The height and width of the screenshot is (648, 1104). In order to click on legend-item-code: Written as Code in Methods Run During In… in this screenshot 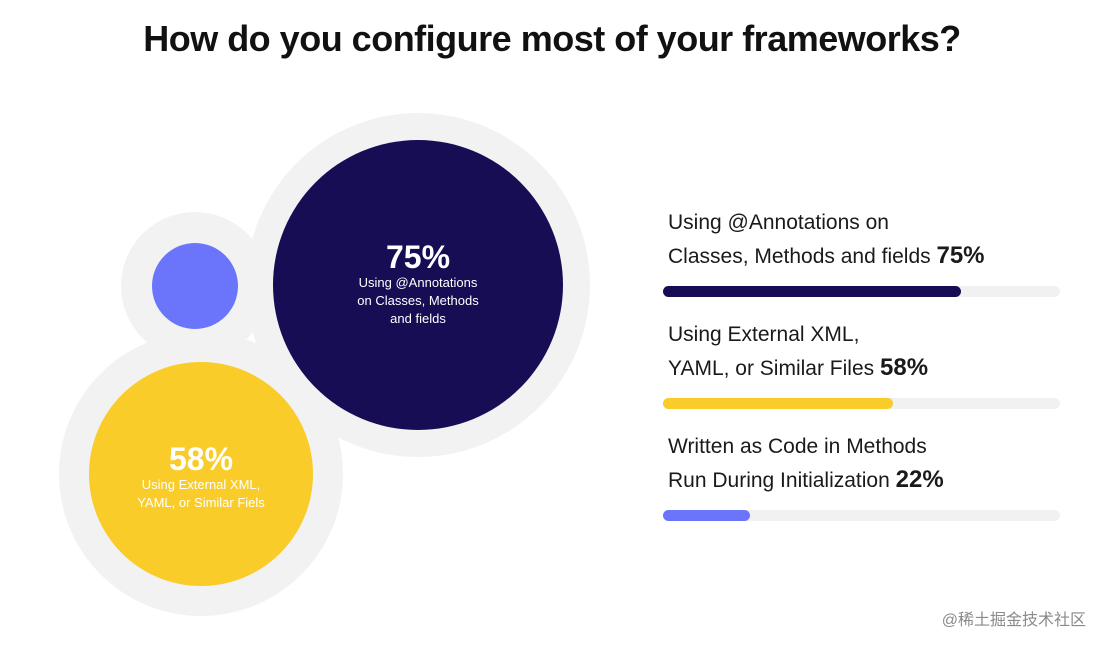, I will do `click(865, 475)`.